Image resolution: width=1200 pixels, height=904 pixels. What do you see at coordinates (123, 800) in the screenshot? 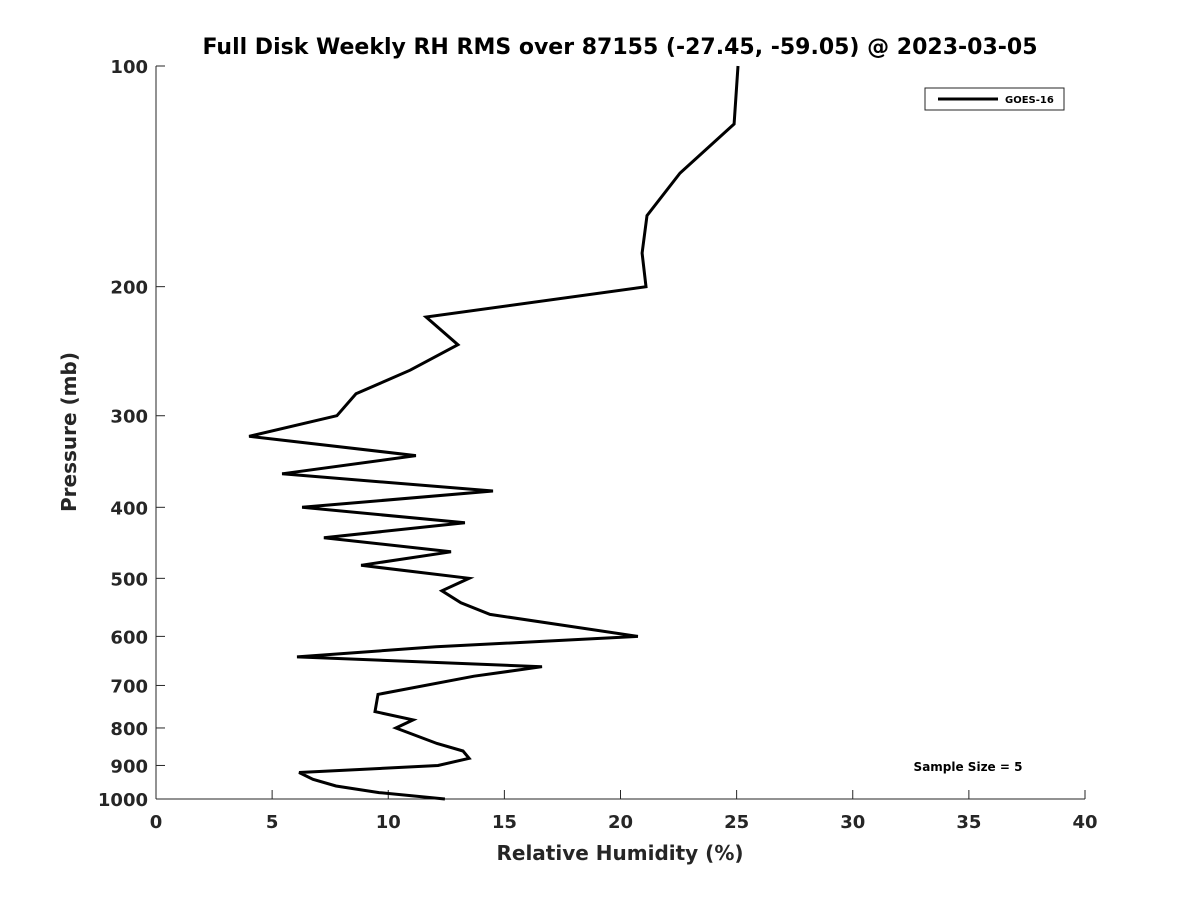
I see `y-tick-label: 1000` at bounding box center [123, 800].